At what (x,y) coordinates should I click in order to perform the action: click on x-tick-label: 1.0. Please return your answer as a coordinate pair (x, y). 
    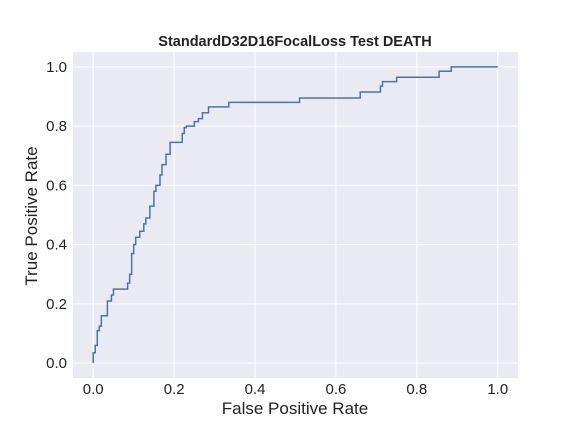
    Looking at the image, I should click on (497, 389).